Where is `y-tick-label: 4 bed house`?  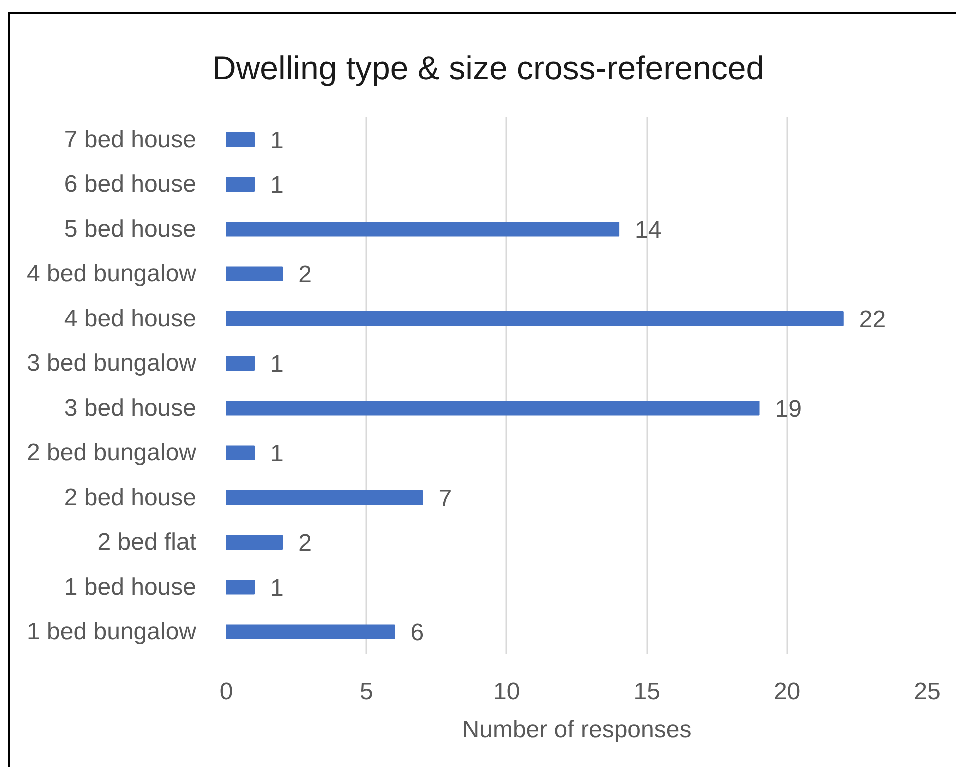 y-tick-label: 4 bed house is located at coordinates (130, 318).